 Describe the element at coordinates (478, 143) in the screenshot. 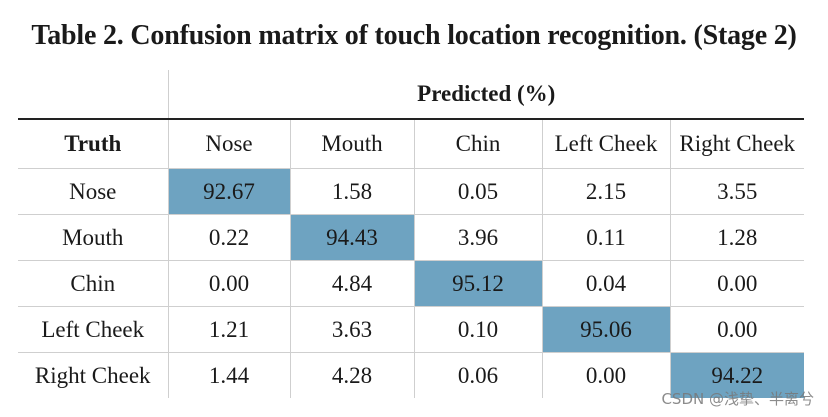

I see `column-header-chin: Chin` at that location.